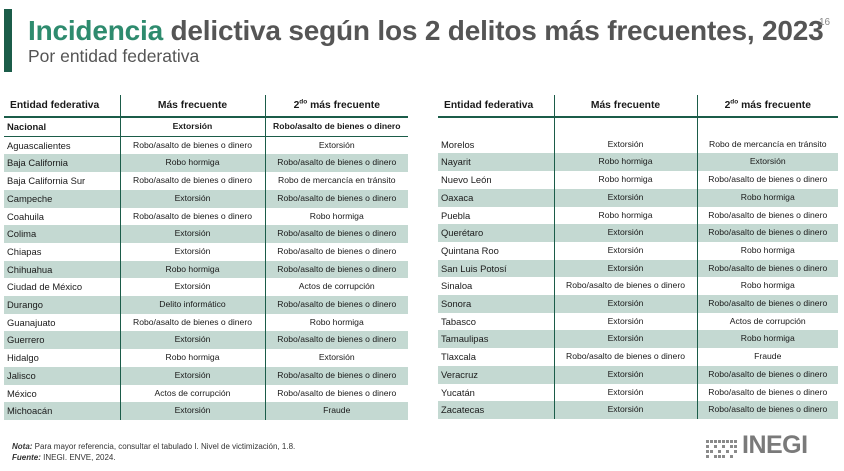  I want to click on fuente-label: Fuente:, so click(26, 457).